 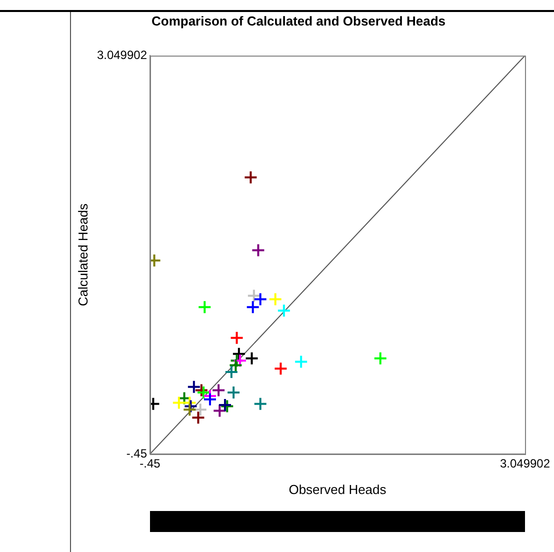 What do you see at coordinates (82, 254) in the screenshot?
I see `y-axis-title: Calculated Heads` at bounding box center [82, 254].